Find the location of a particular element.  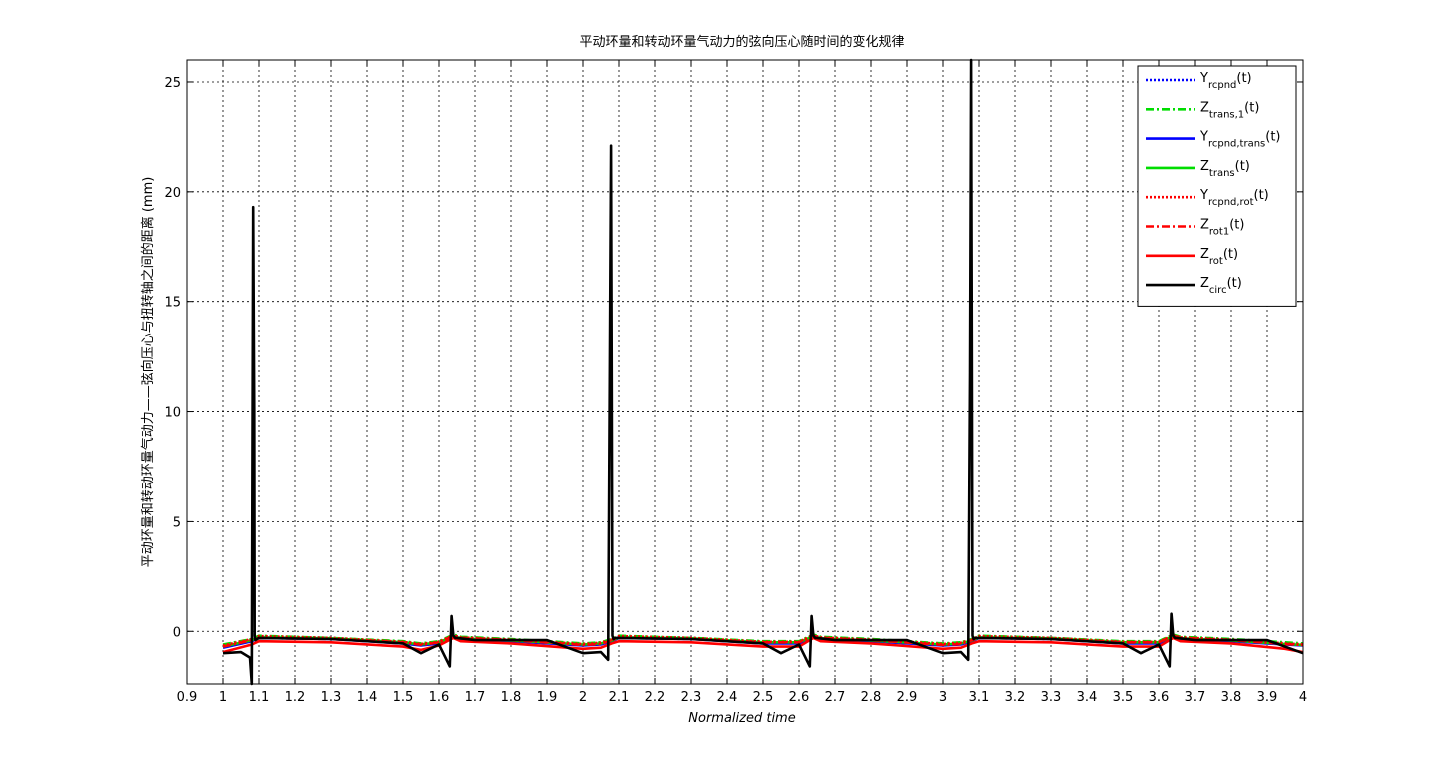

x-tick-label: 1.5 is located at coordinates (403, 697).